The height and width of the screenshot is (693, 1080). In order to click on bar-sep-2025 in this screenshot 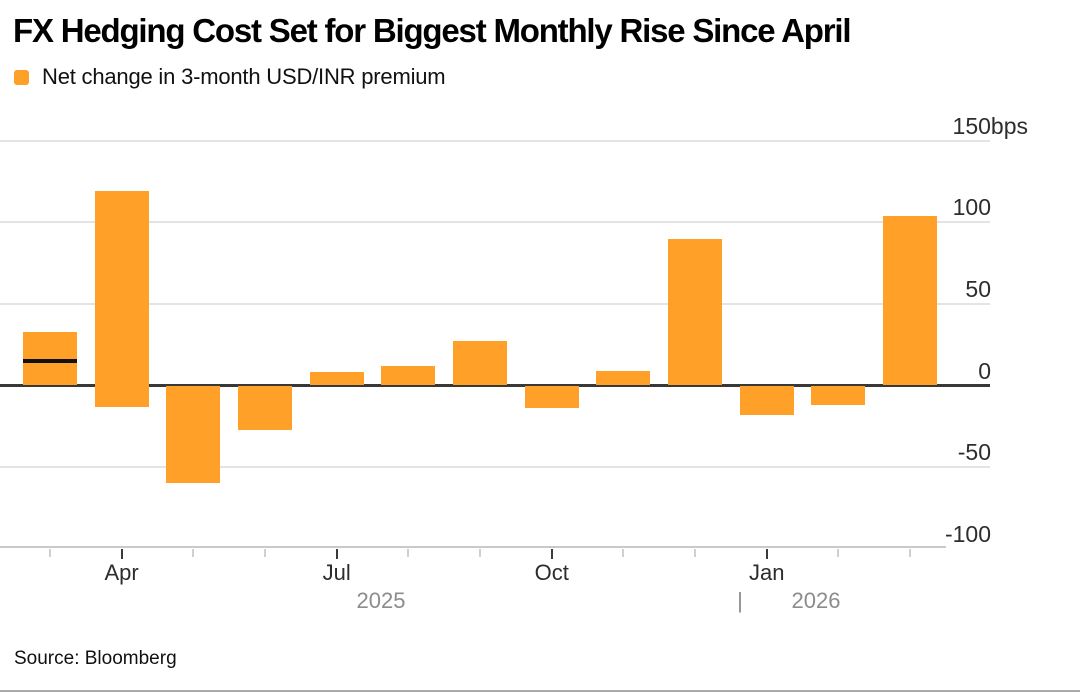, I will do `click(480, 363)`.